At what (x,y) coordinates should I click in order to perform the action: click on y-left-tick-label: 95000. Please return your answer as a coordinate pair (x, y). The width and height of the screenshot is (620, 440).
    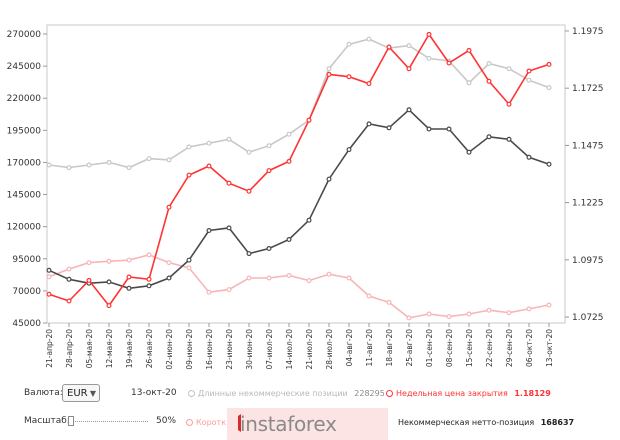
    Looking at the image, I should click on (26, 260).